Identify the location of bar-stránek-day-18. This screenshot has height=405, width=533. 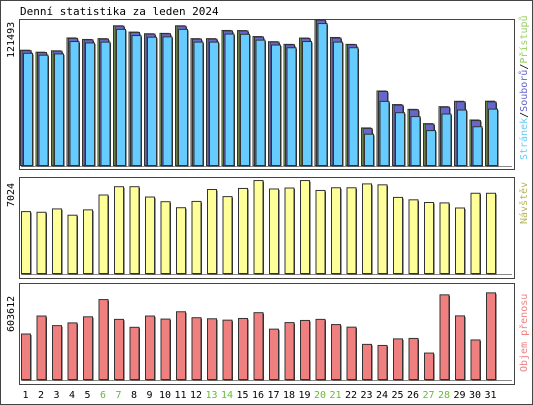
(291, 106).